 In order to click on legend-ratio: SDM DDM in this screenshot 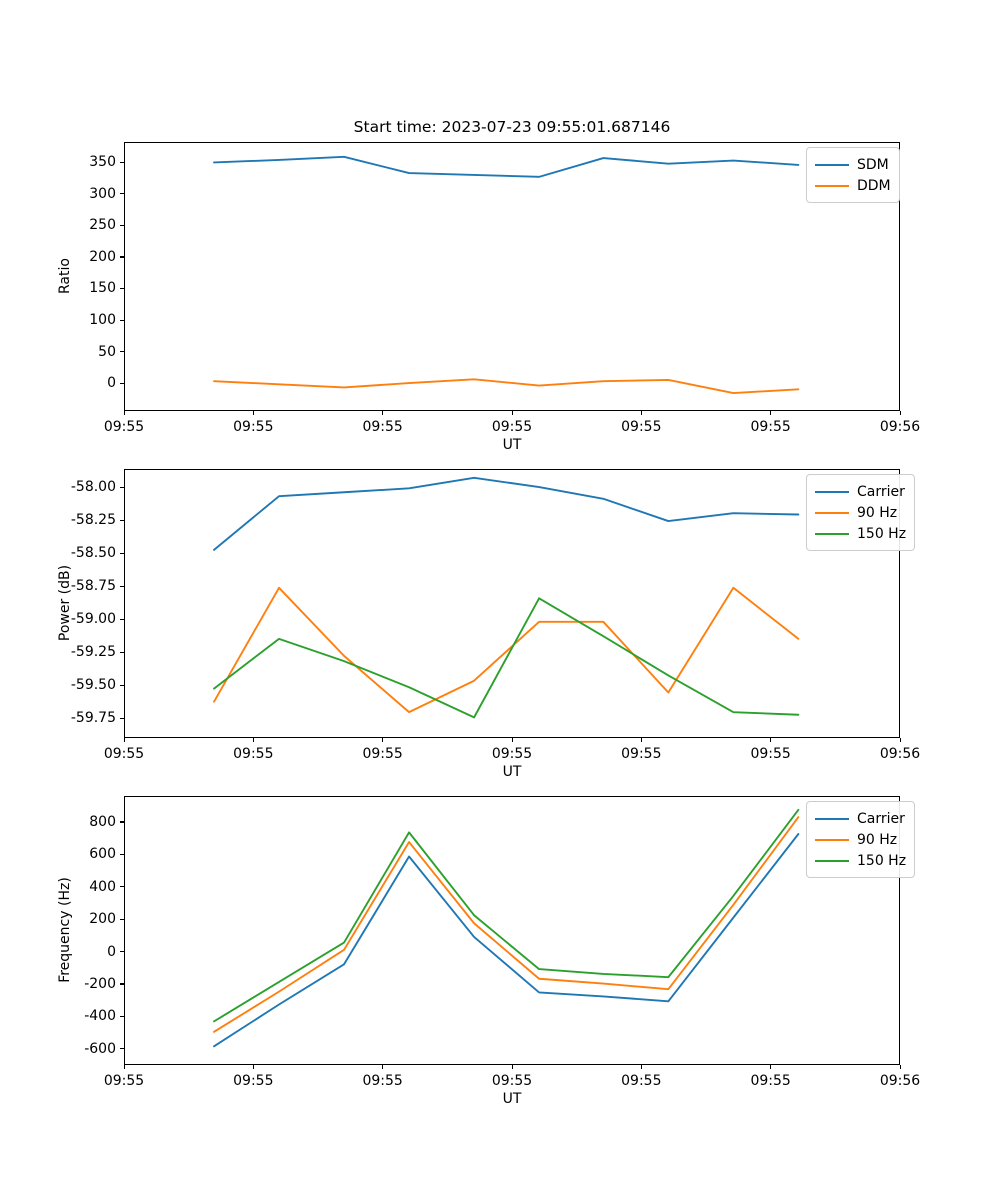, I will do `click(853, 175)`.